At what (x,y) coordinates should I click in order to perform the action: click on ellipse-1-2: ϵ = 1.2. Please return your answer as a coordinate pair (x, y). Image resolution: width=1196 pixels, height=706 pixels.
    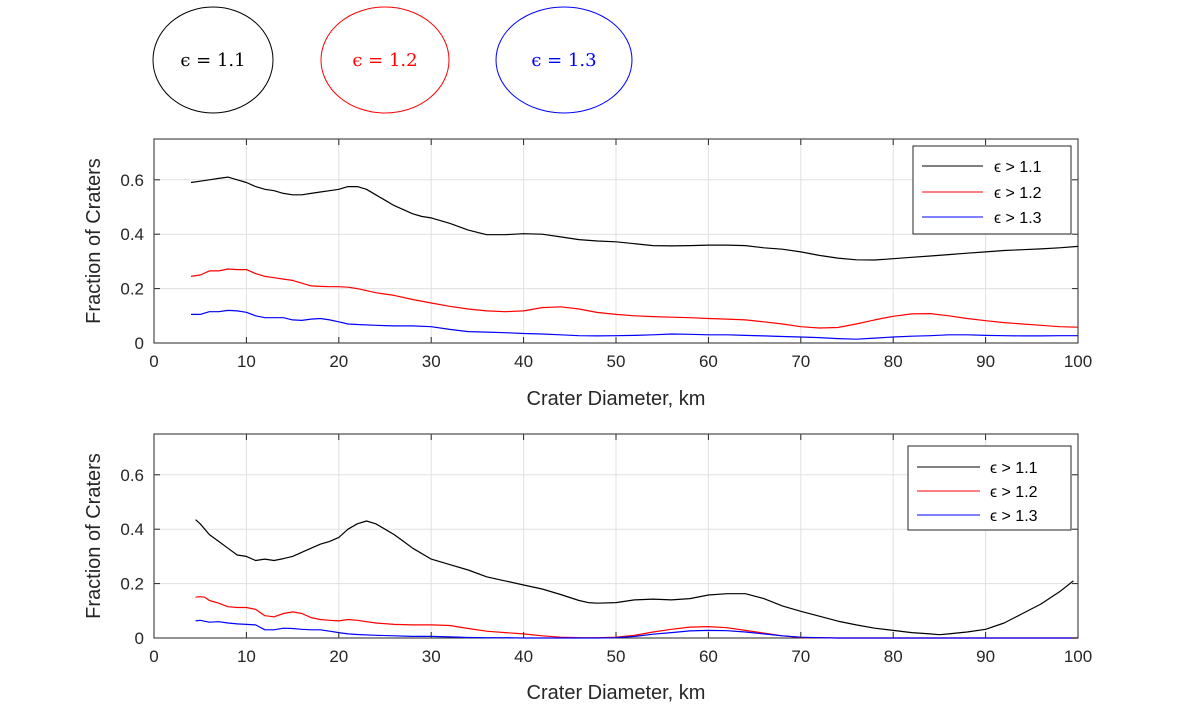
    Looking at the image, I should click on (385, 60).